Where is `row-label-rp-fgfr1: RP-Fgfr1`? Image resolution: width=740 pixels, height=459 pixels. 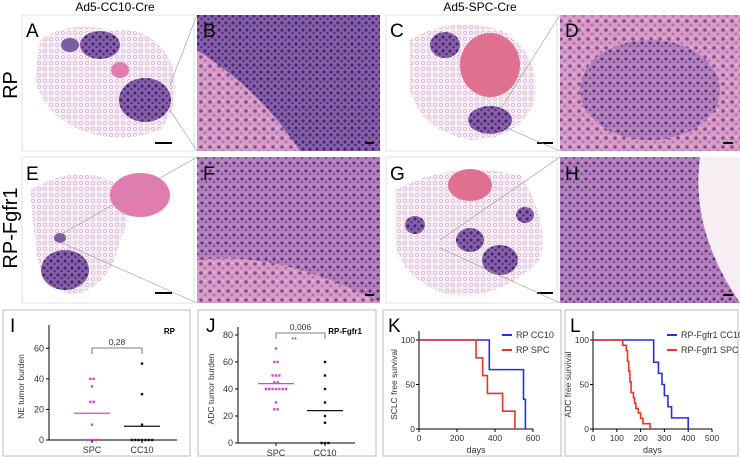
row-label-rp-fgfr1: RP-Fgfr1 is located at coordinates (11, 227).